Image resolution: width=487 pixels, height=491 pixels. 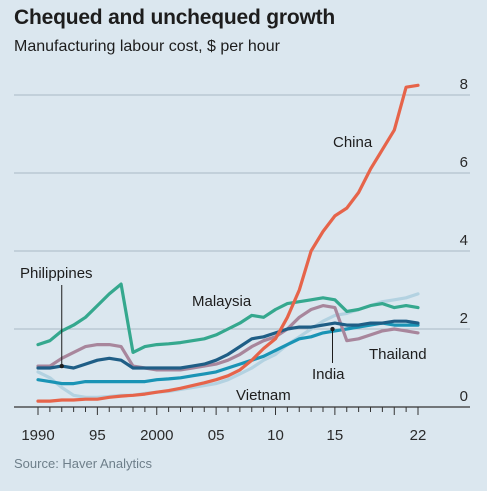 What do you see at coordinates (464, 318) in the screenshot?
I see `y-tick-label-2: 2` at bounding box center [464, 318].